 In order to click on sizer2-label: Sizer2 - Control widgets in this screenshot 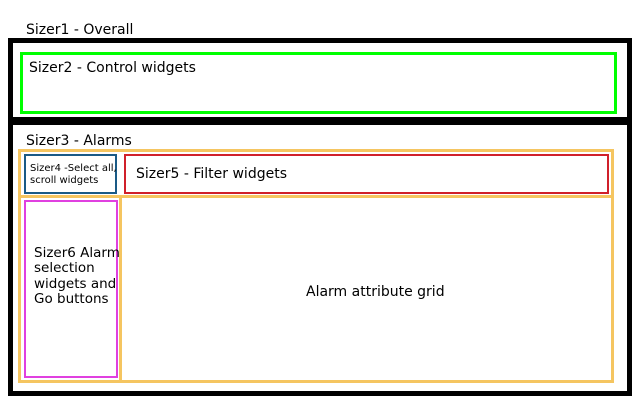, I will do `click(112, 68)`.